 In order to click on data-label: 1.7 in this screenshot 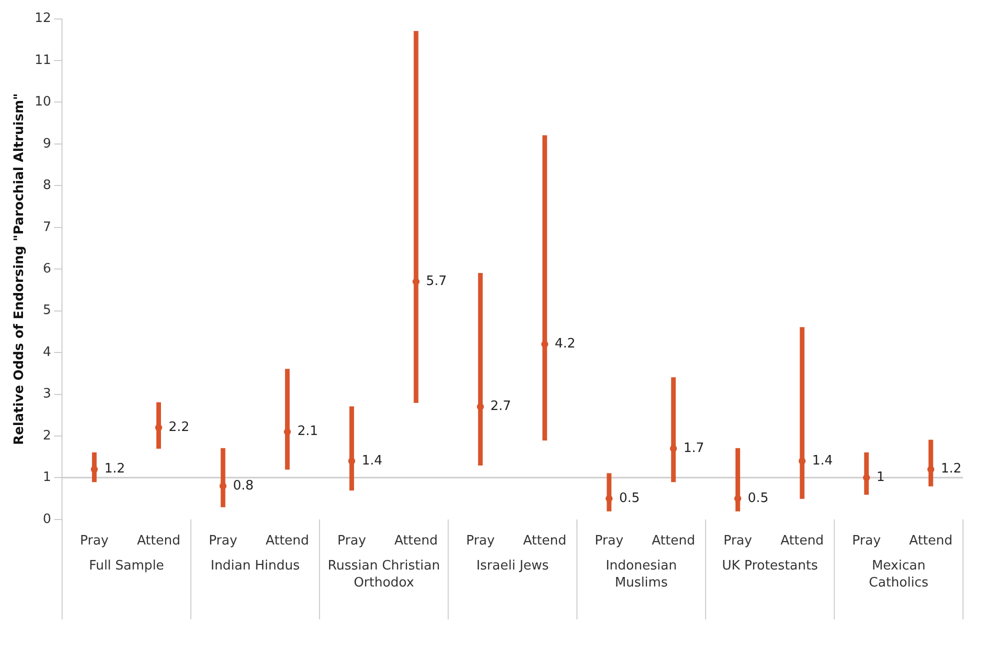, I will do `click(693, 448)`.